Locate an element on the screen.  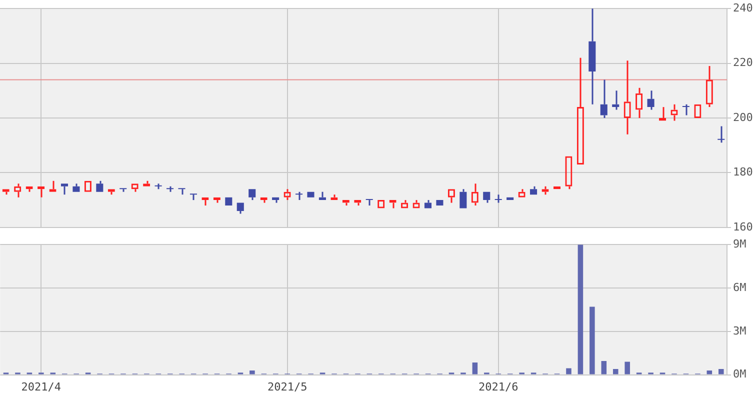
x-tick-label: 2021/6 is located at coordinates (498, 387).